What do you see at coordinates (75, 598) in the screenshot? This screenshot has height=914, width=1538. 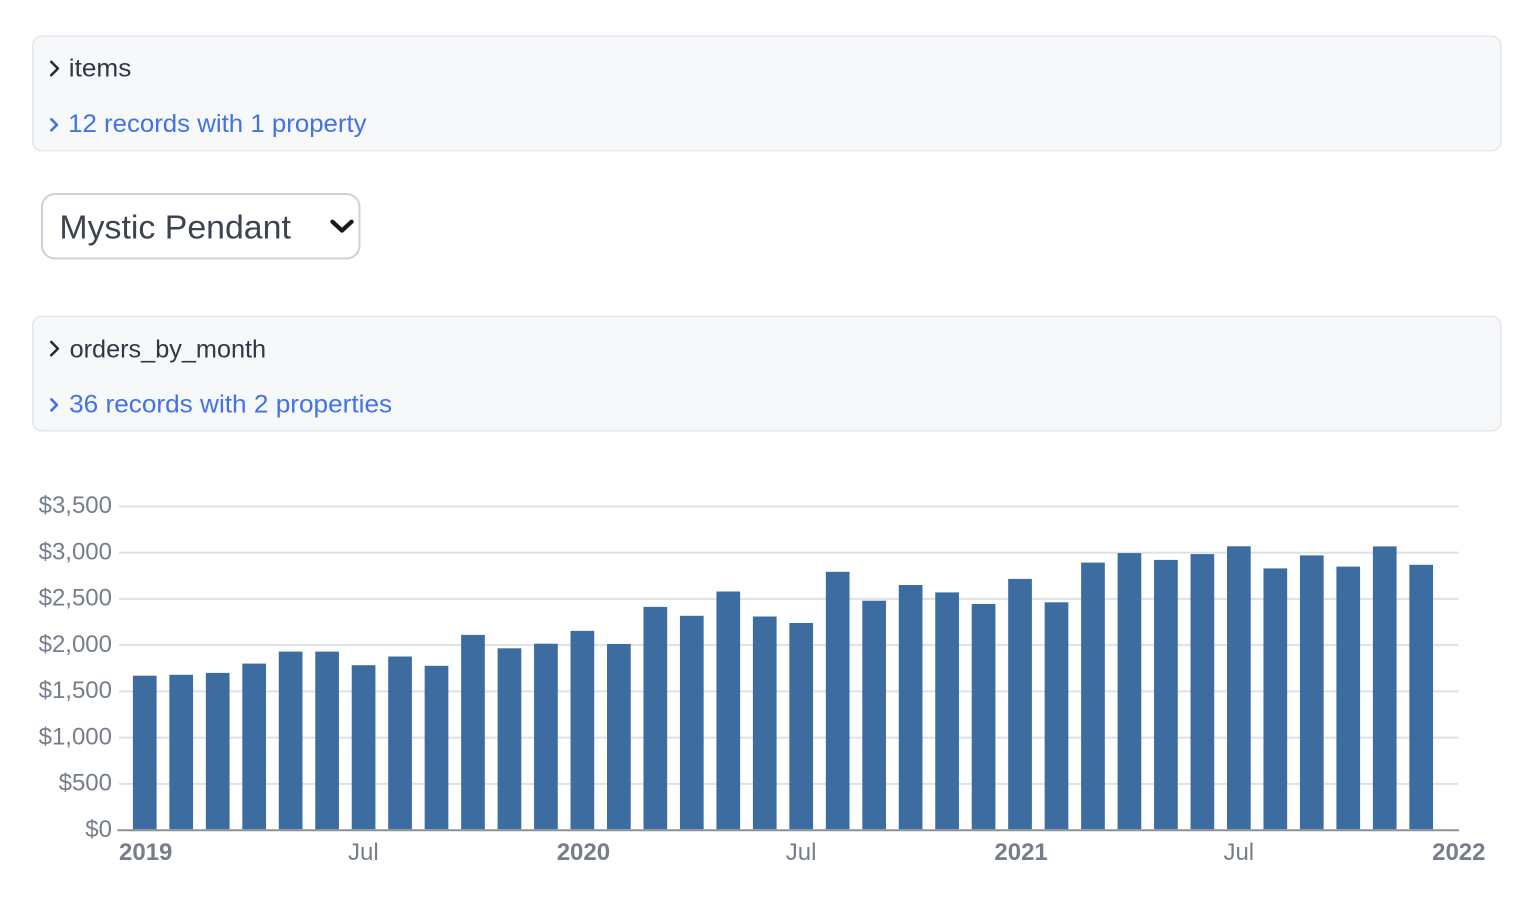 I see `svg-text: $2,500` at bounding box center [75, 598].